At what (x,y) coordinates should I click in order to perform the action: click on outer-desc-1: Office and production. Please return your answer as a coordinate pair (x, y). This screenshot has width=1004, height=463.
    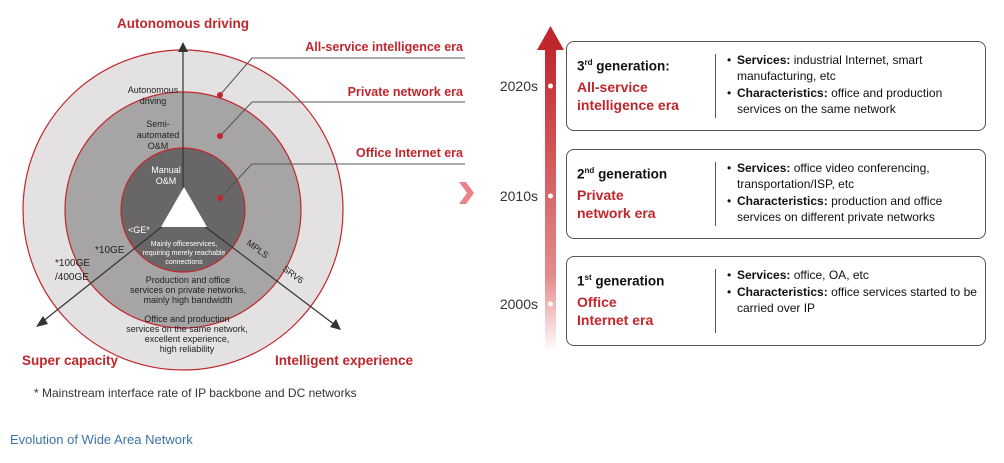
    Looking at the image, I should click on (186, 319).